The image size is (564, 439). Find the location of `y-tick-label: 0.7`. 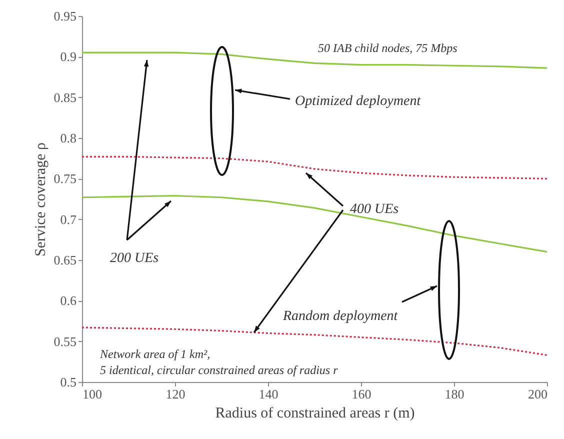

y-tick-label: 0.7 is located at coordinates (68, 219).